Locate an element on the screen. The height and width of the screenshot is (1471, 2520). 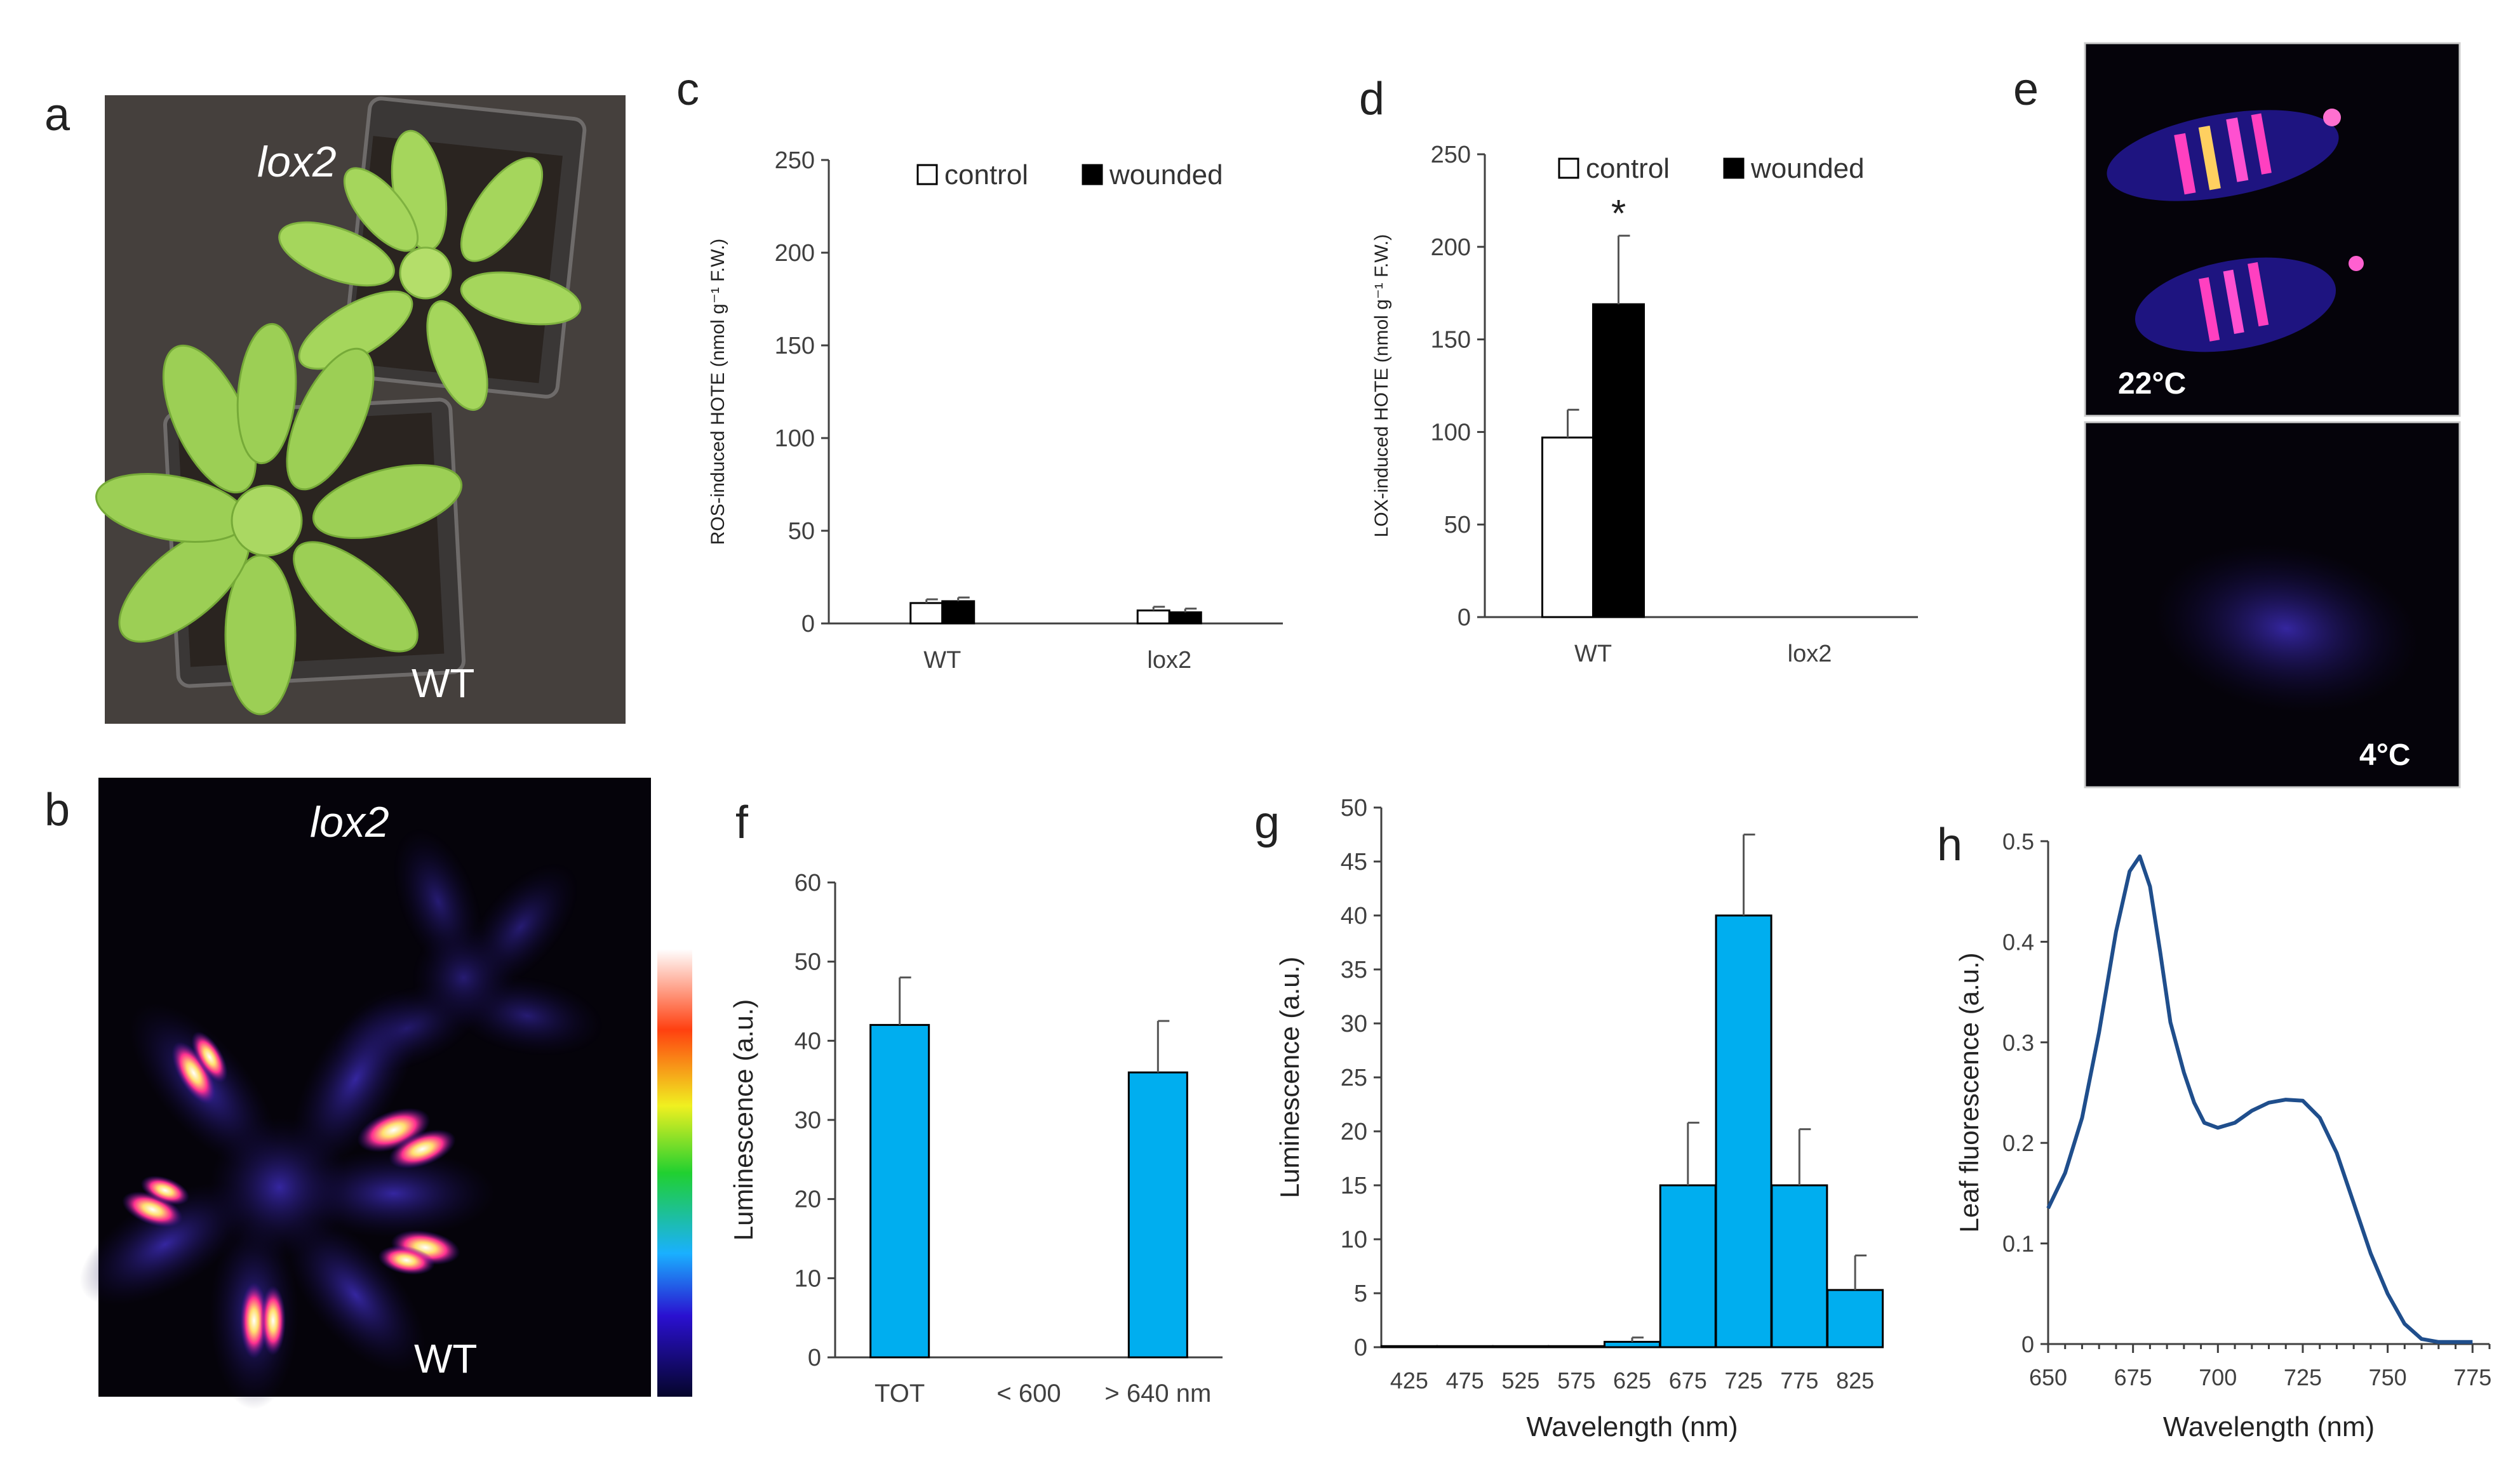
y-tick-label: 0.4 is located at coordinates (2018, 942).